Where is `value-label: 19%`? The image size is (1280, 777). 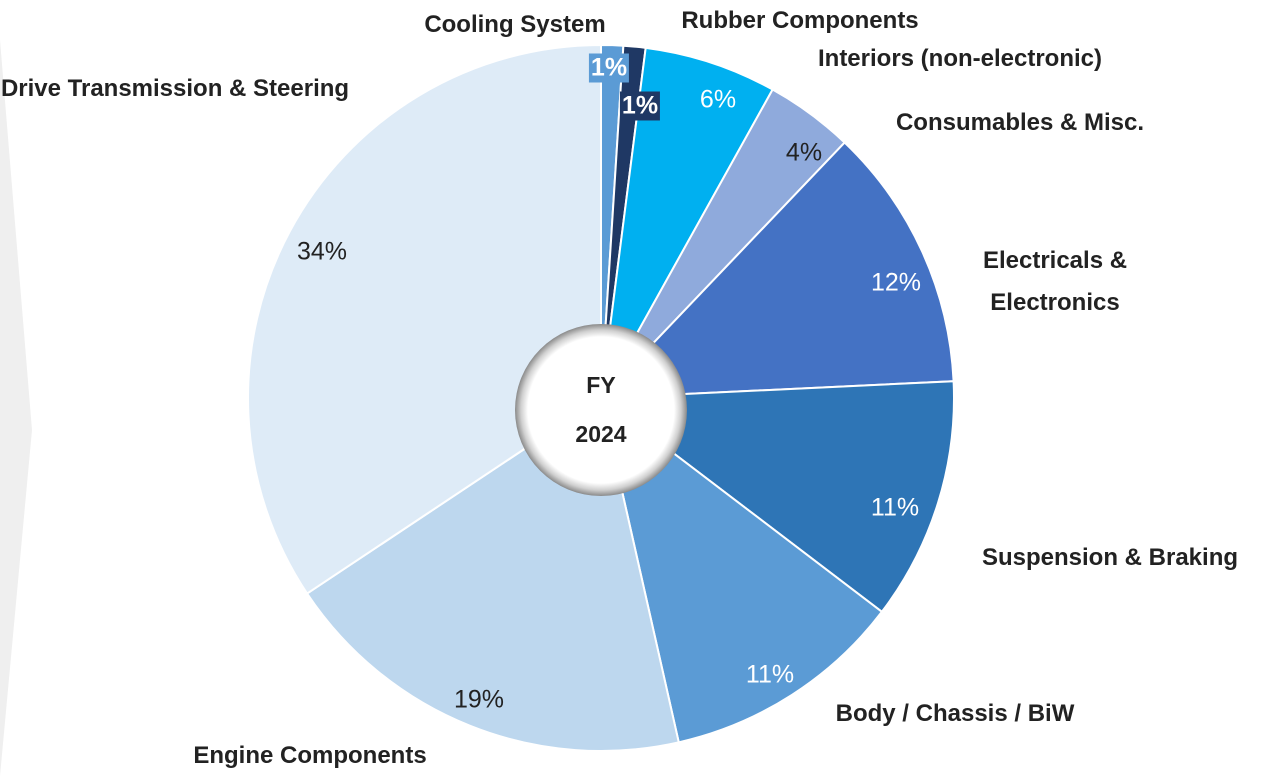 value-label: 19% is located at coordinates (479, 699).